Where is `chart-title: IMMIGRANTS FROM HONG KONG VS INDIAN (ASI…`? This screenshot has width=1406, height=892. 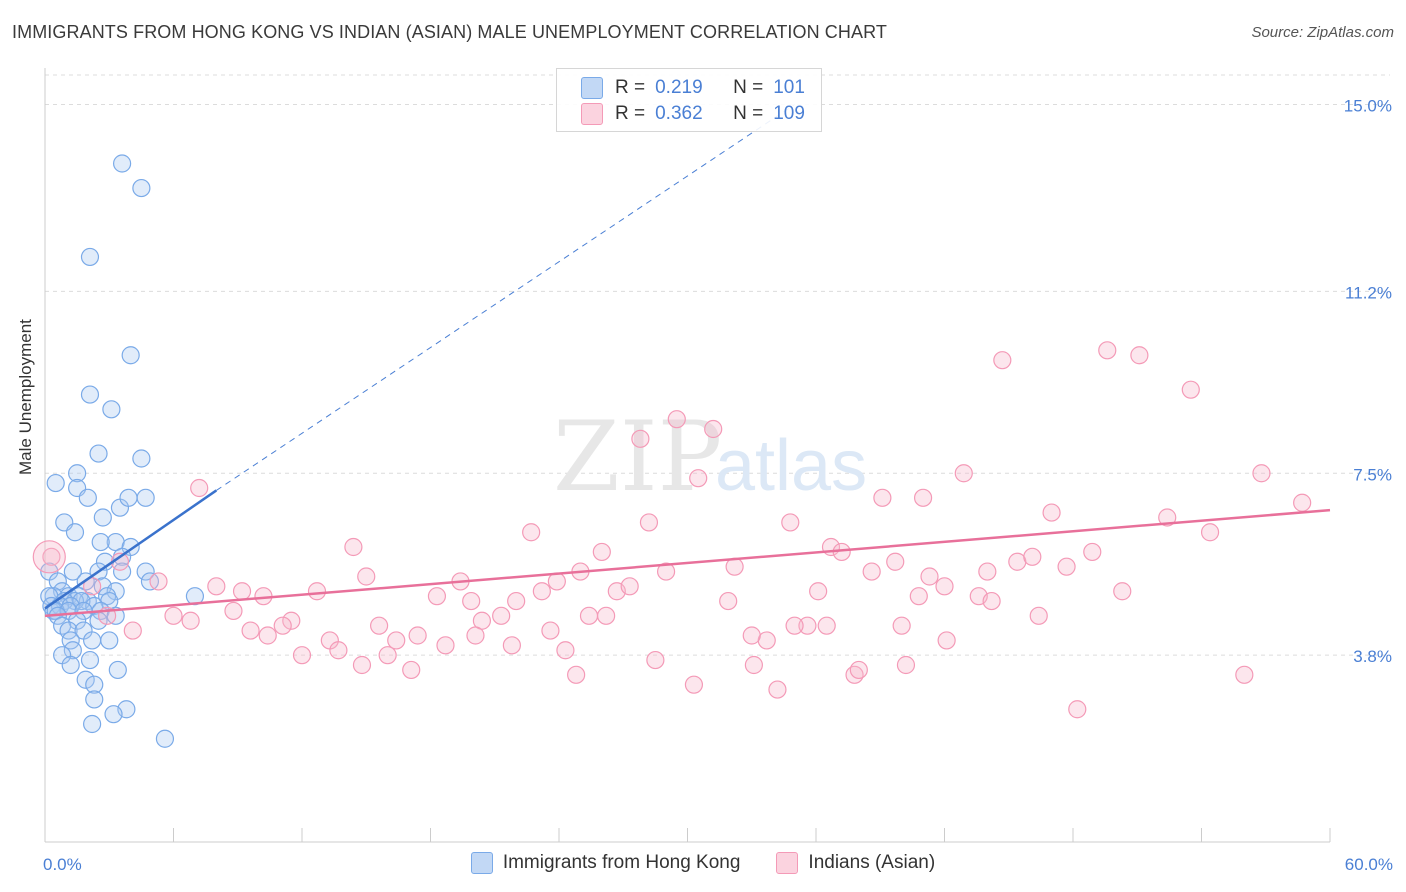
chart-title: IMMIGRANTS FROM HONG KONG VS INDIAN (ASI… is located at coordinates (449, 32).